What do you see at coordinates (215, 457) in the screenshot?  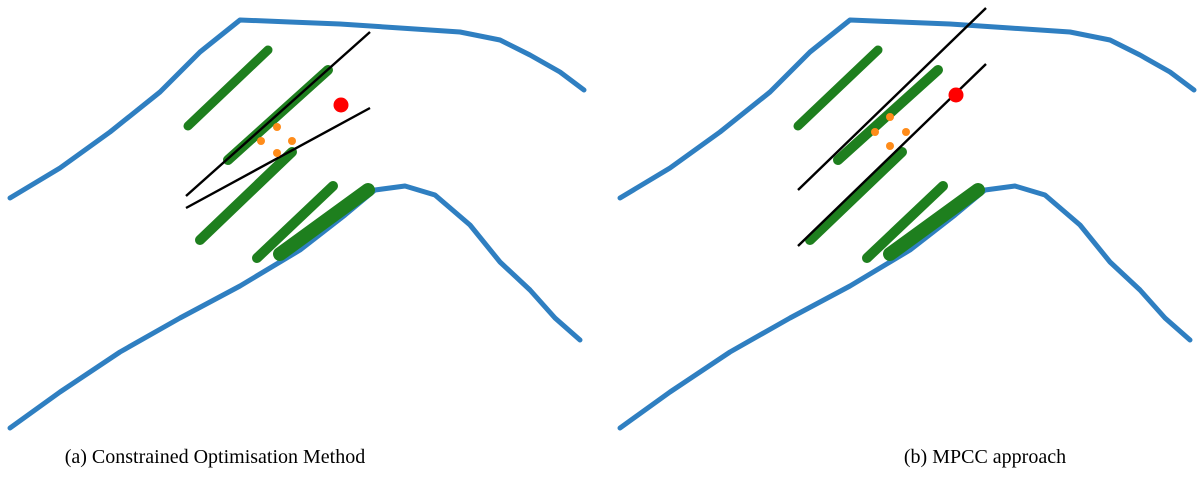 I see `panel-a-caption: (a) Constrained Optimisation Method` at bounding box center [215, 457].